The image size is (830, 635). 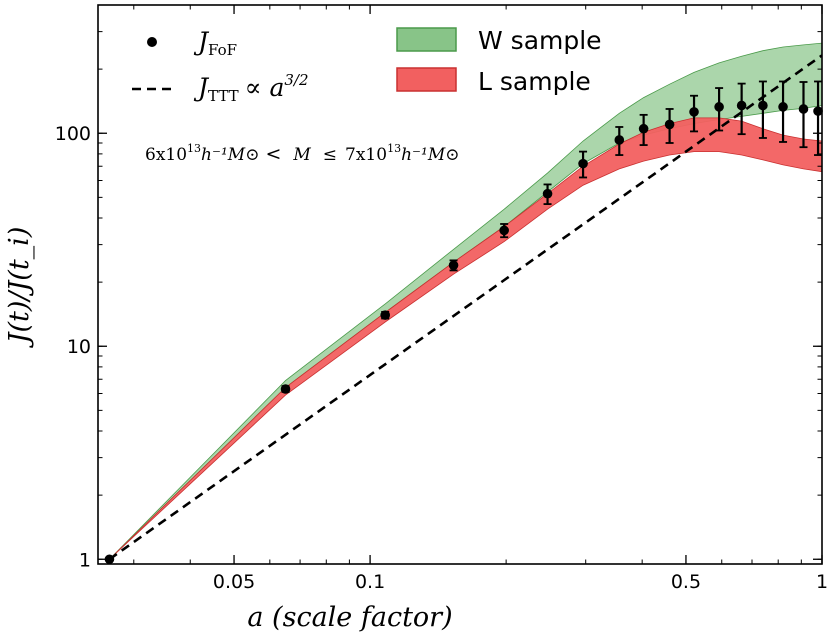 I want to click on x-tick-label: 0.05, so click(x=234, y=582).